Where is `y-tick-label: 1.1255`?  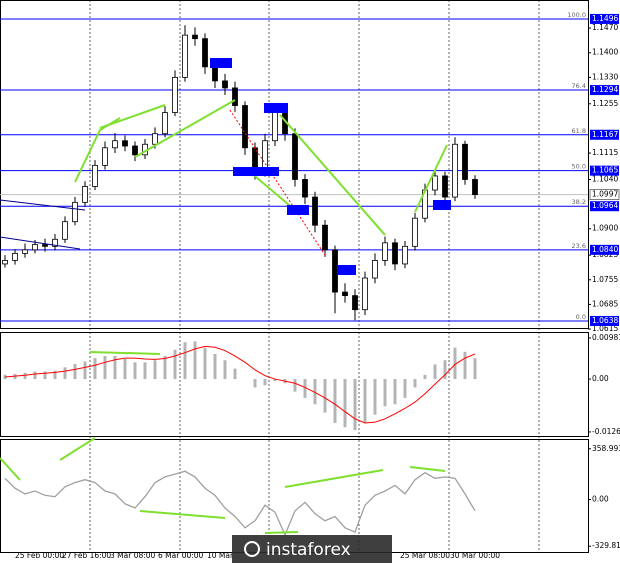
y-tick-label: 1.1255 is located at coordinates (605, 103).